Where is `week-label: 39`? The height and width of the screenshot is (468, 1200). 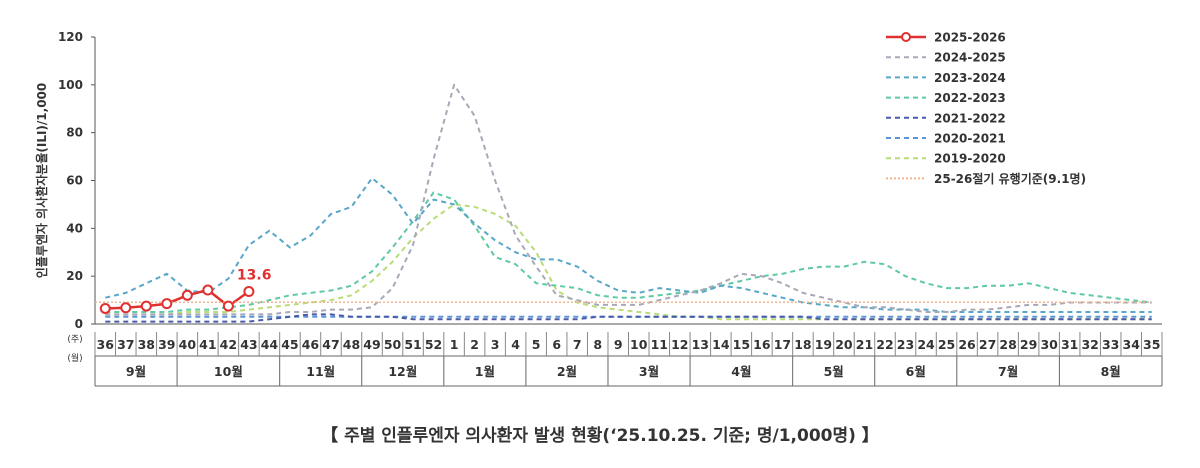 week-label: 39 is located at coordinates (166, 344).